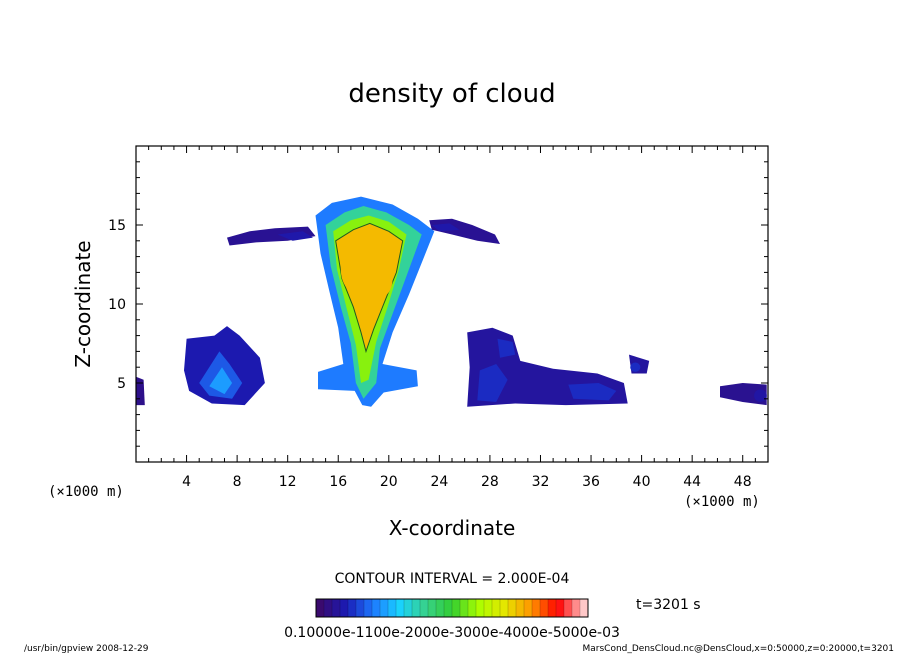 This screenshot has width=904, height=654. What do you see at coordinates (591, 482) in the screenshot?
I see `x-tick-label: 36` at bounding box center [591, 482].